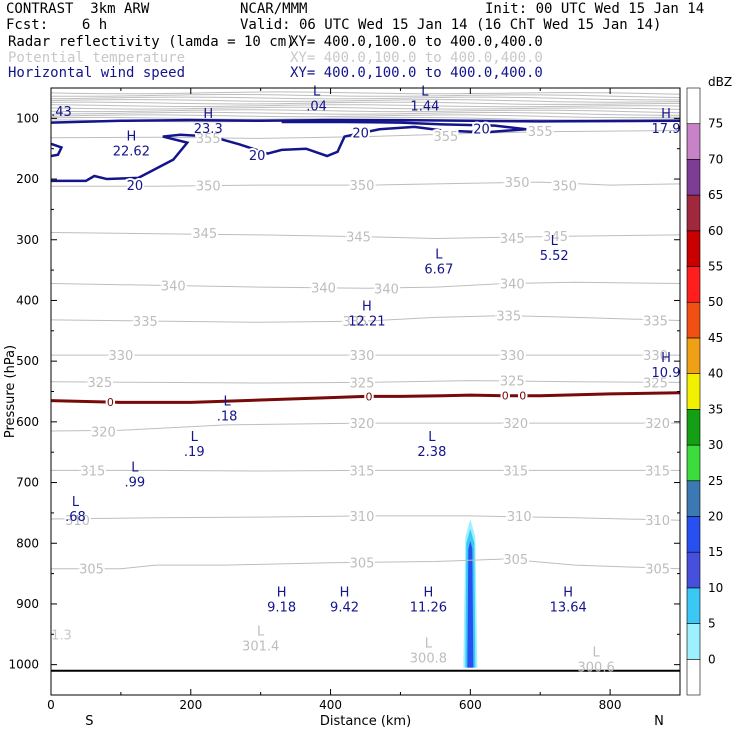  What do you see at coordinates (89, 721) in the screenshot?
I see `x-end-label-left: S` at bounding box center [89, 721].